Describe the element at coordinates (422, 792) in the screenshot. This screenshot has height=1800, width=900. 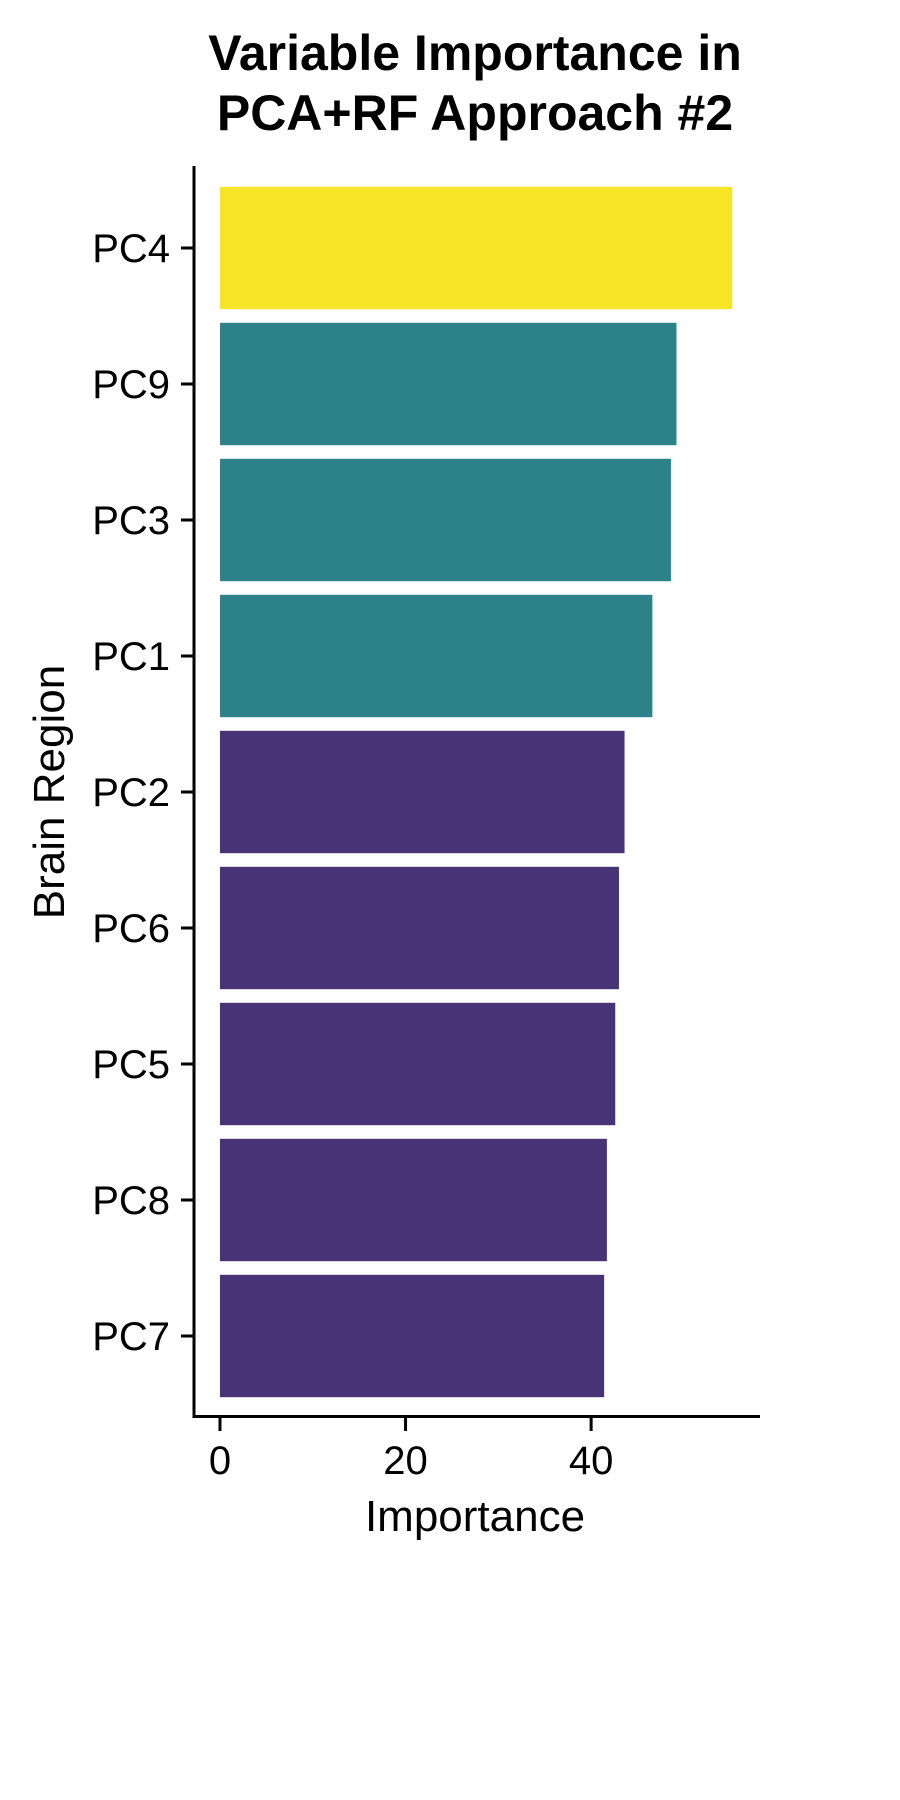
I see `bar-pc2` at that location.